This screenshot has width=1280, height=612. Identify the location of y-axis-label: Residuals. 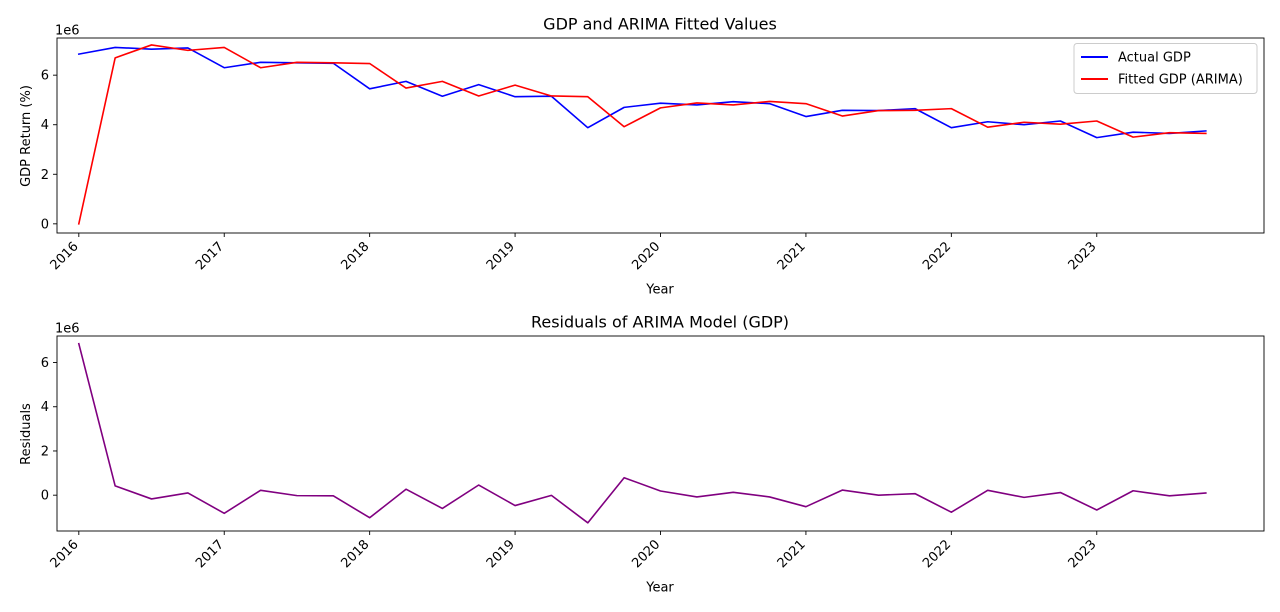
(26, 434).